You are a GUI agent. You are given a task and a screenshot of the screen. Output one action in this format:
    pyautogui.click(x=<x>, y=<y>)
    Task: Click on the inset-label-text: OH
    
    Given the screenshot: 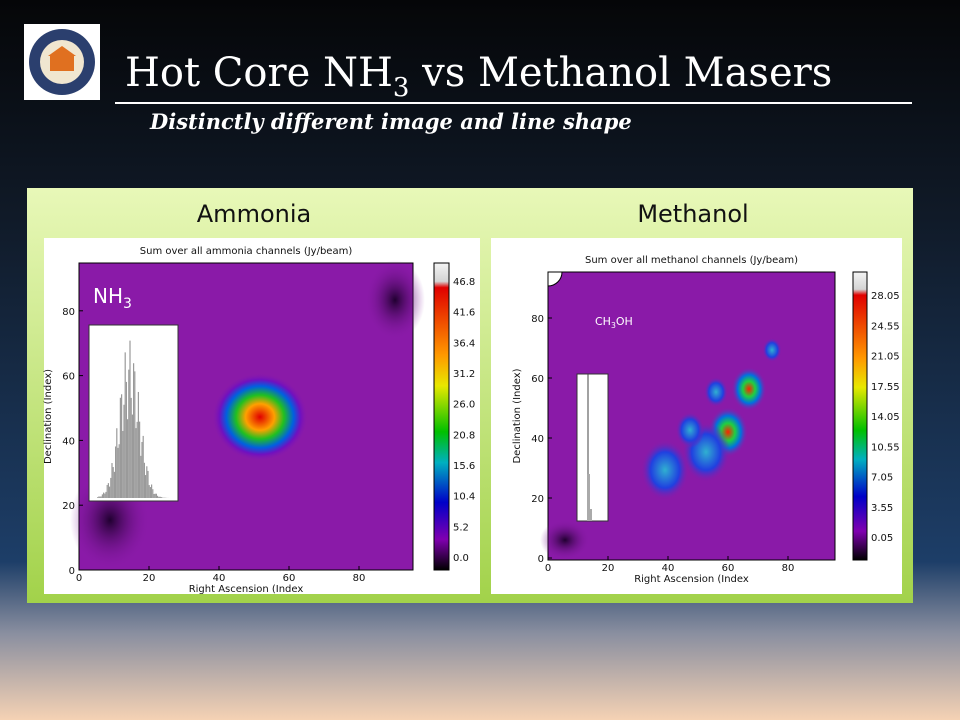 What is the action you would take?
    pyautogui.click(x=624, y=321)
    